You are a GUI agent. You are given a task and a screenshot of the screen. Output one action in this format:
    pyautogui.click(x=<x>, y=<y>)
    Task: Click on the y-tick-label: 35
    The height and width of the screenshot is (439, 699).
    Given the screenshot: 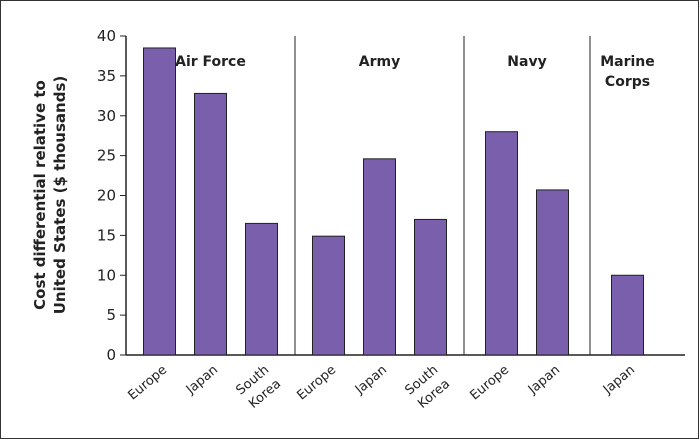 What is the action you would take?
    pyautogui.click(x=106, y=76)
    